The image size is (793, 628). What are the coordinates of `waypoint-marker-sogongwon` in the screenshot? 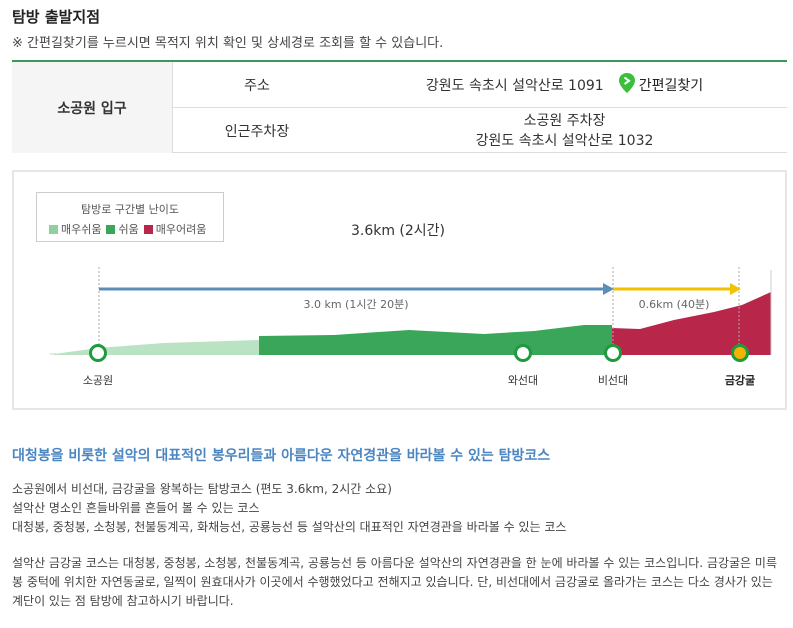 It's located at (98, 353).